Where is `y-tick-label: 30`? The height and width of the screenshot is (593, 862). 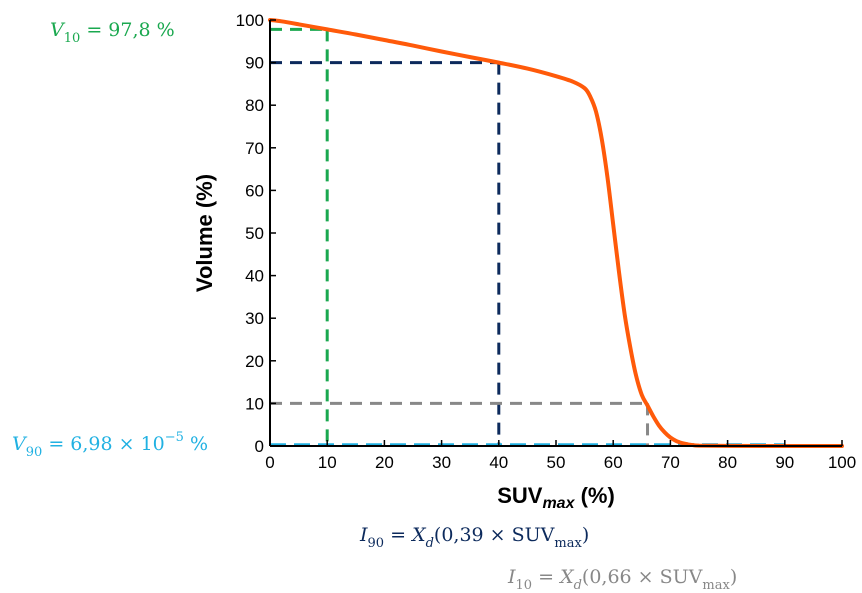 y-tick-label: 30 is located at coordinates (254, 318).